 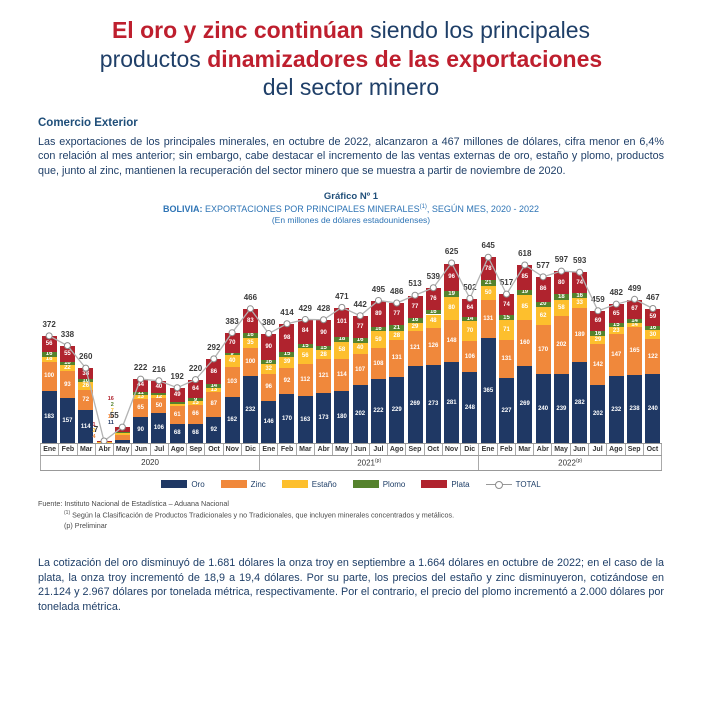 What do you see at coordinates (397, 358) in the screenshot?
I see `bar-segment-zinc: 131` at bounding box center [397, 358].